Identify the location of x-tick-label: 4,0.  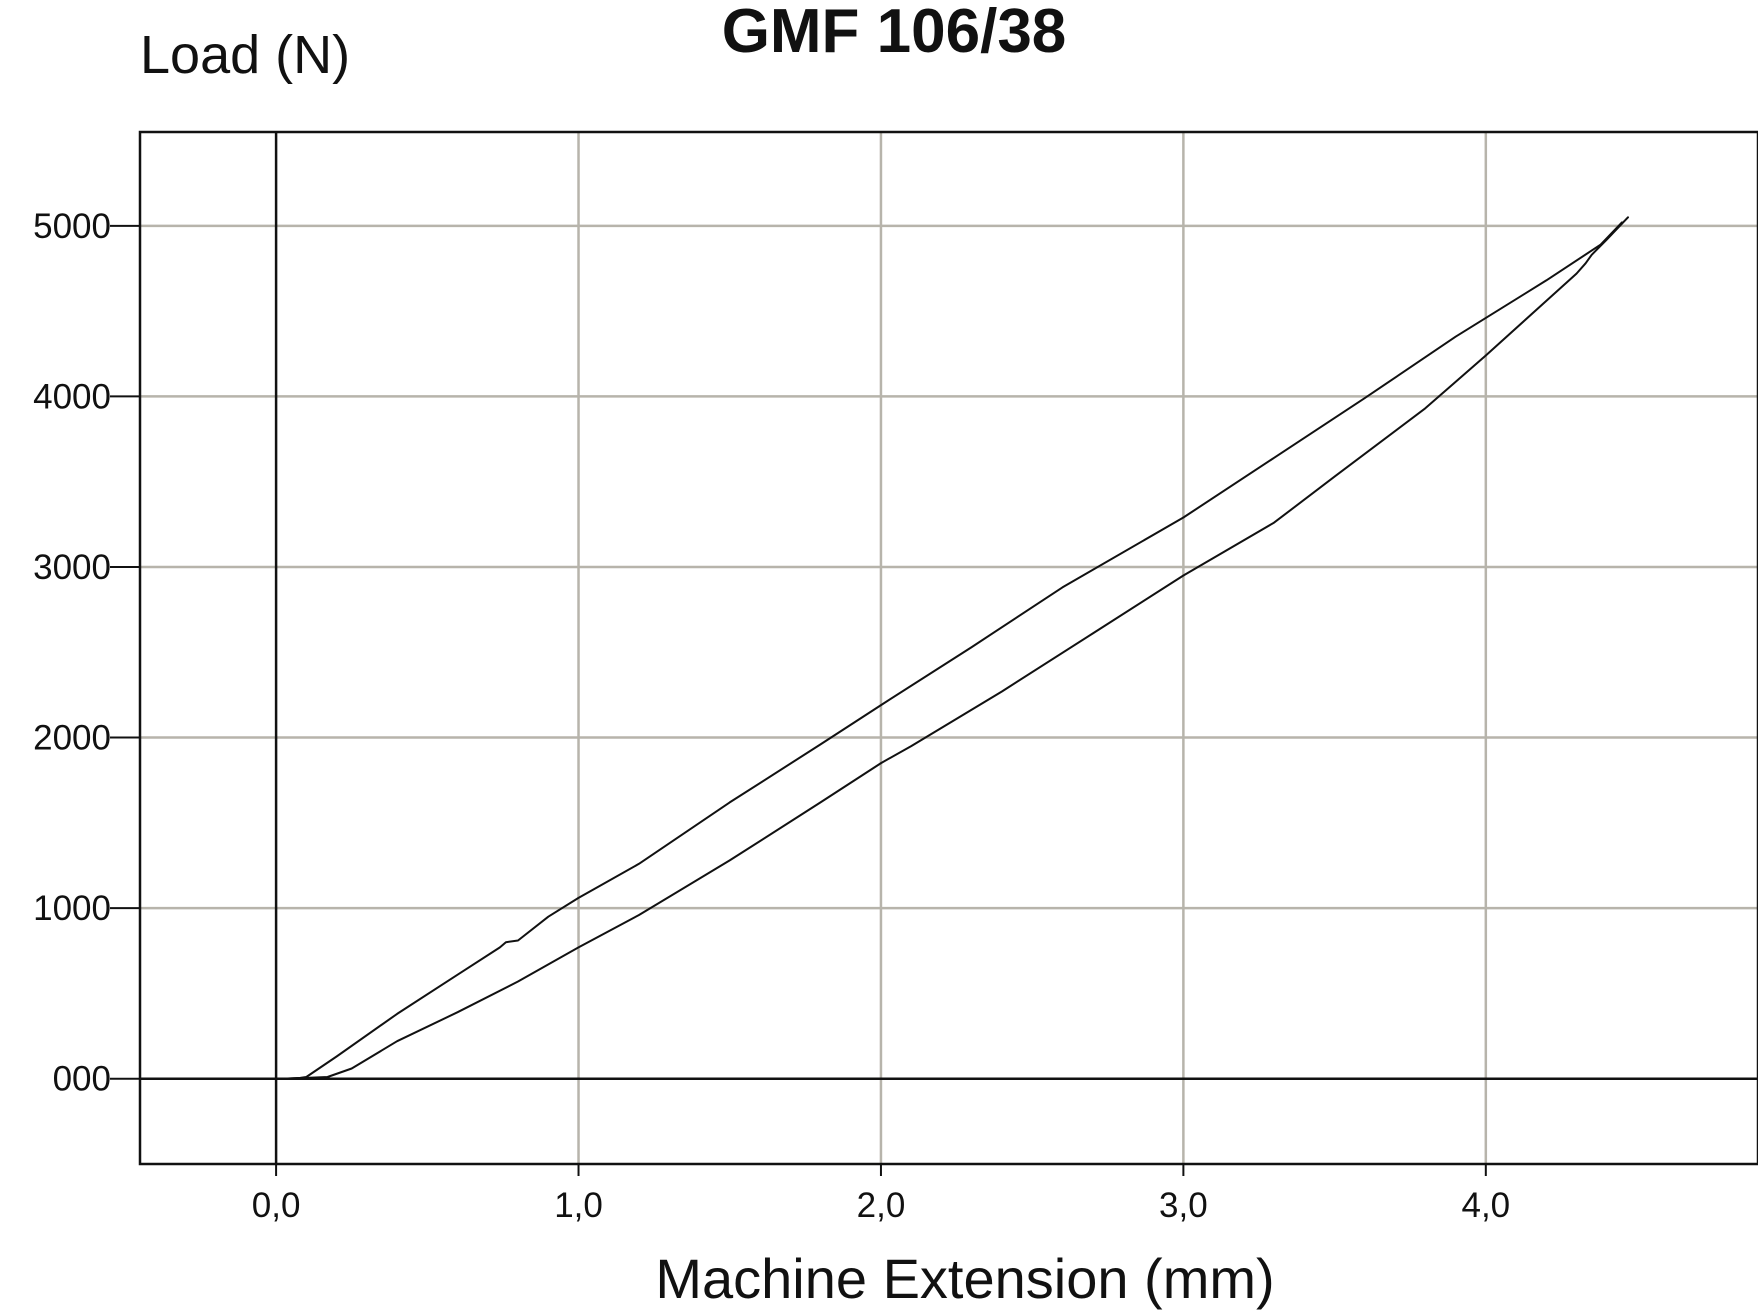
(1485, 1205).